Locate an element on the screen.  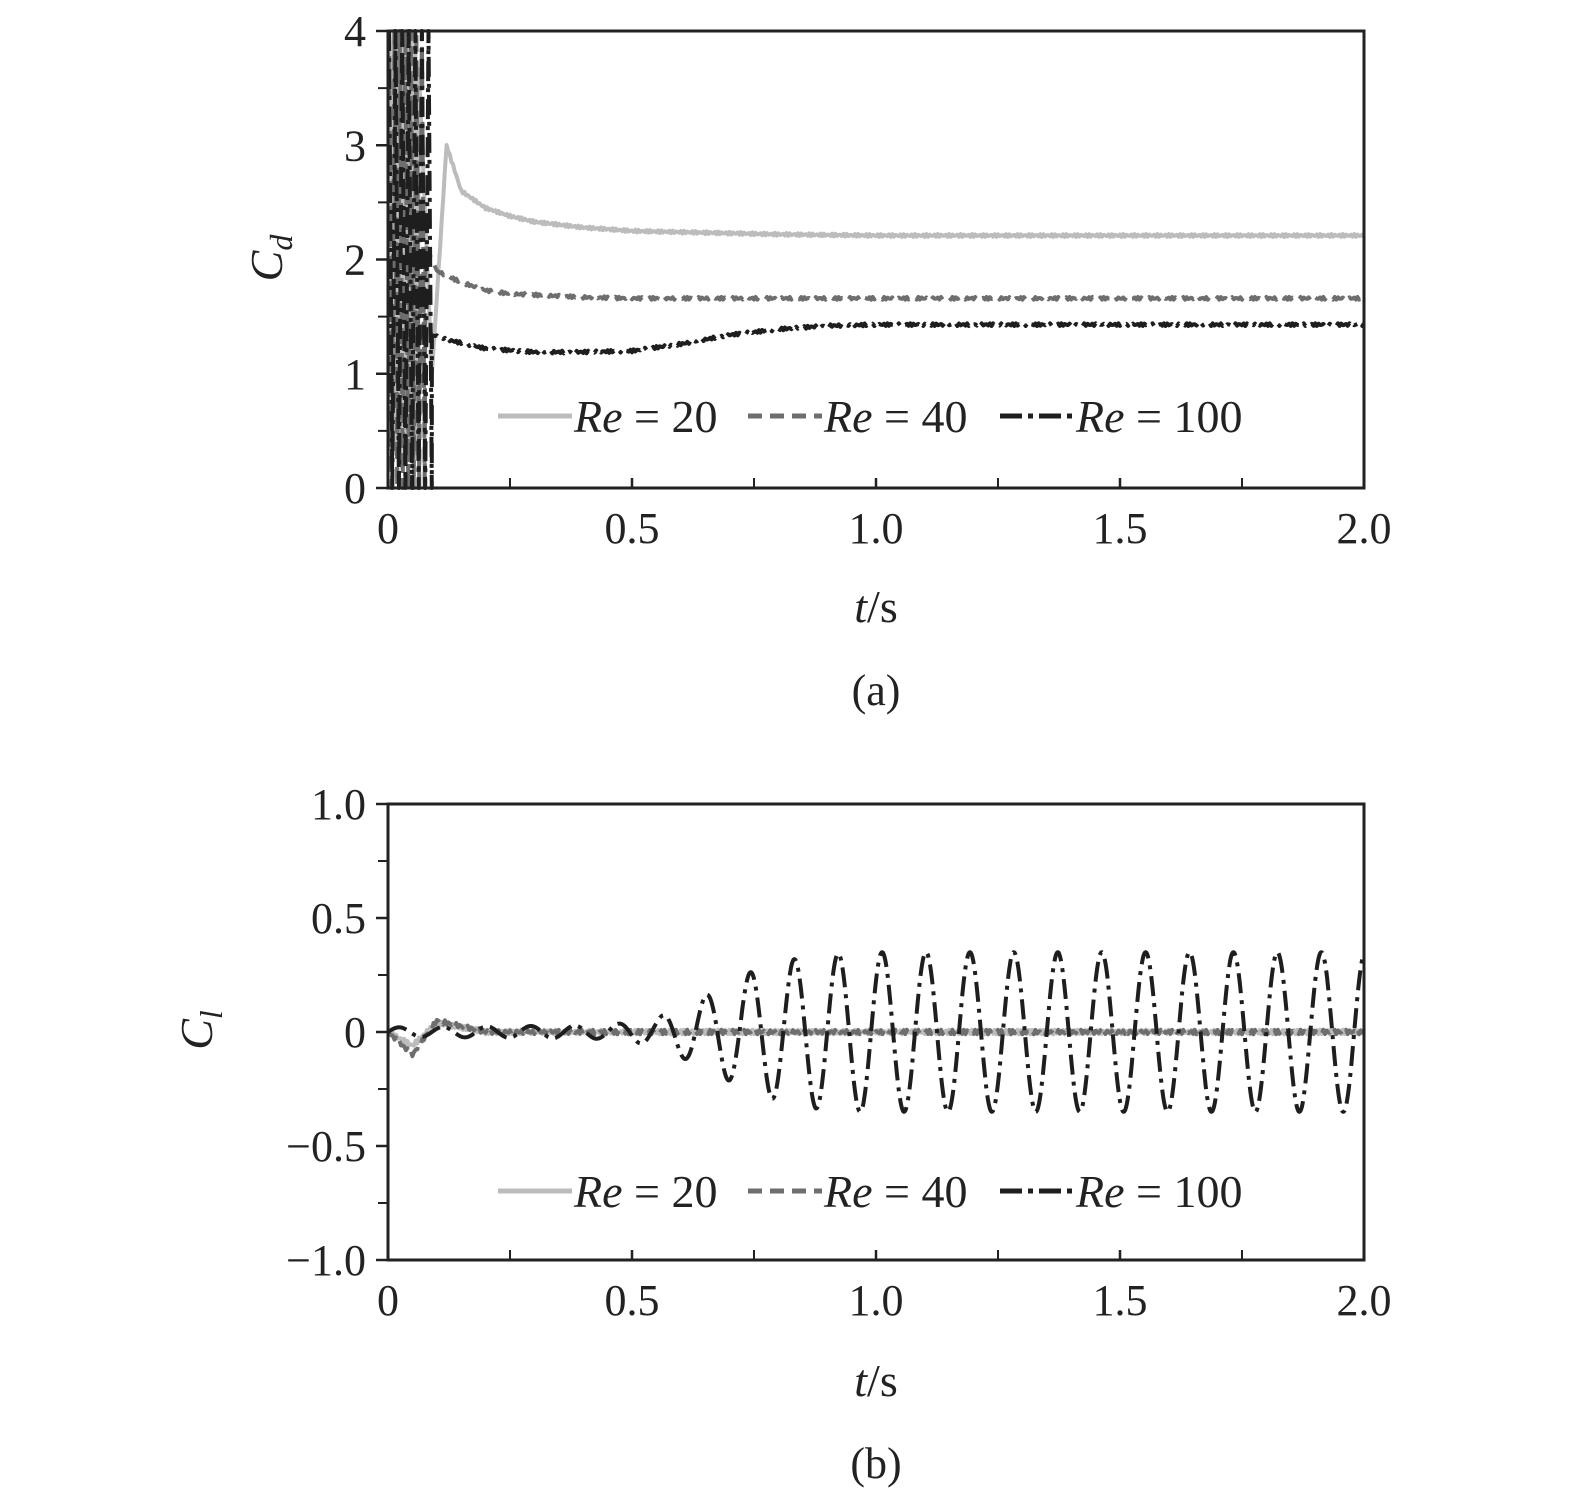
panel-a-y-tick-label: 1 is located at coordinates (355, 374).